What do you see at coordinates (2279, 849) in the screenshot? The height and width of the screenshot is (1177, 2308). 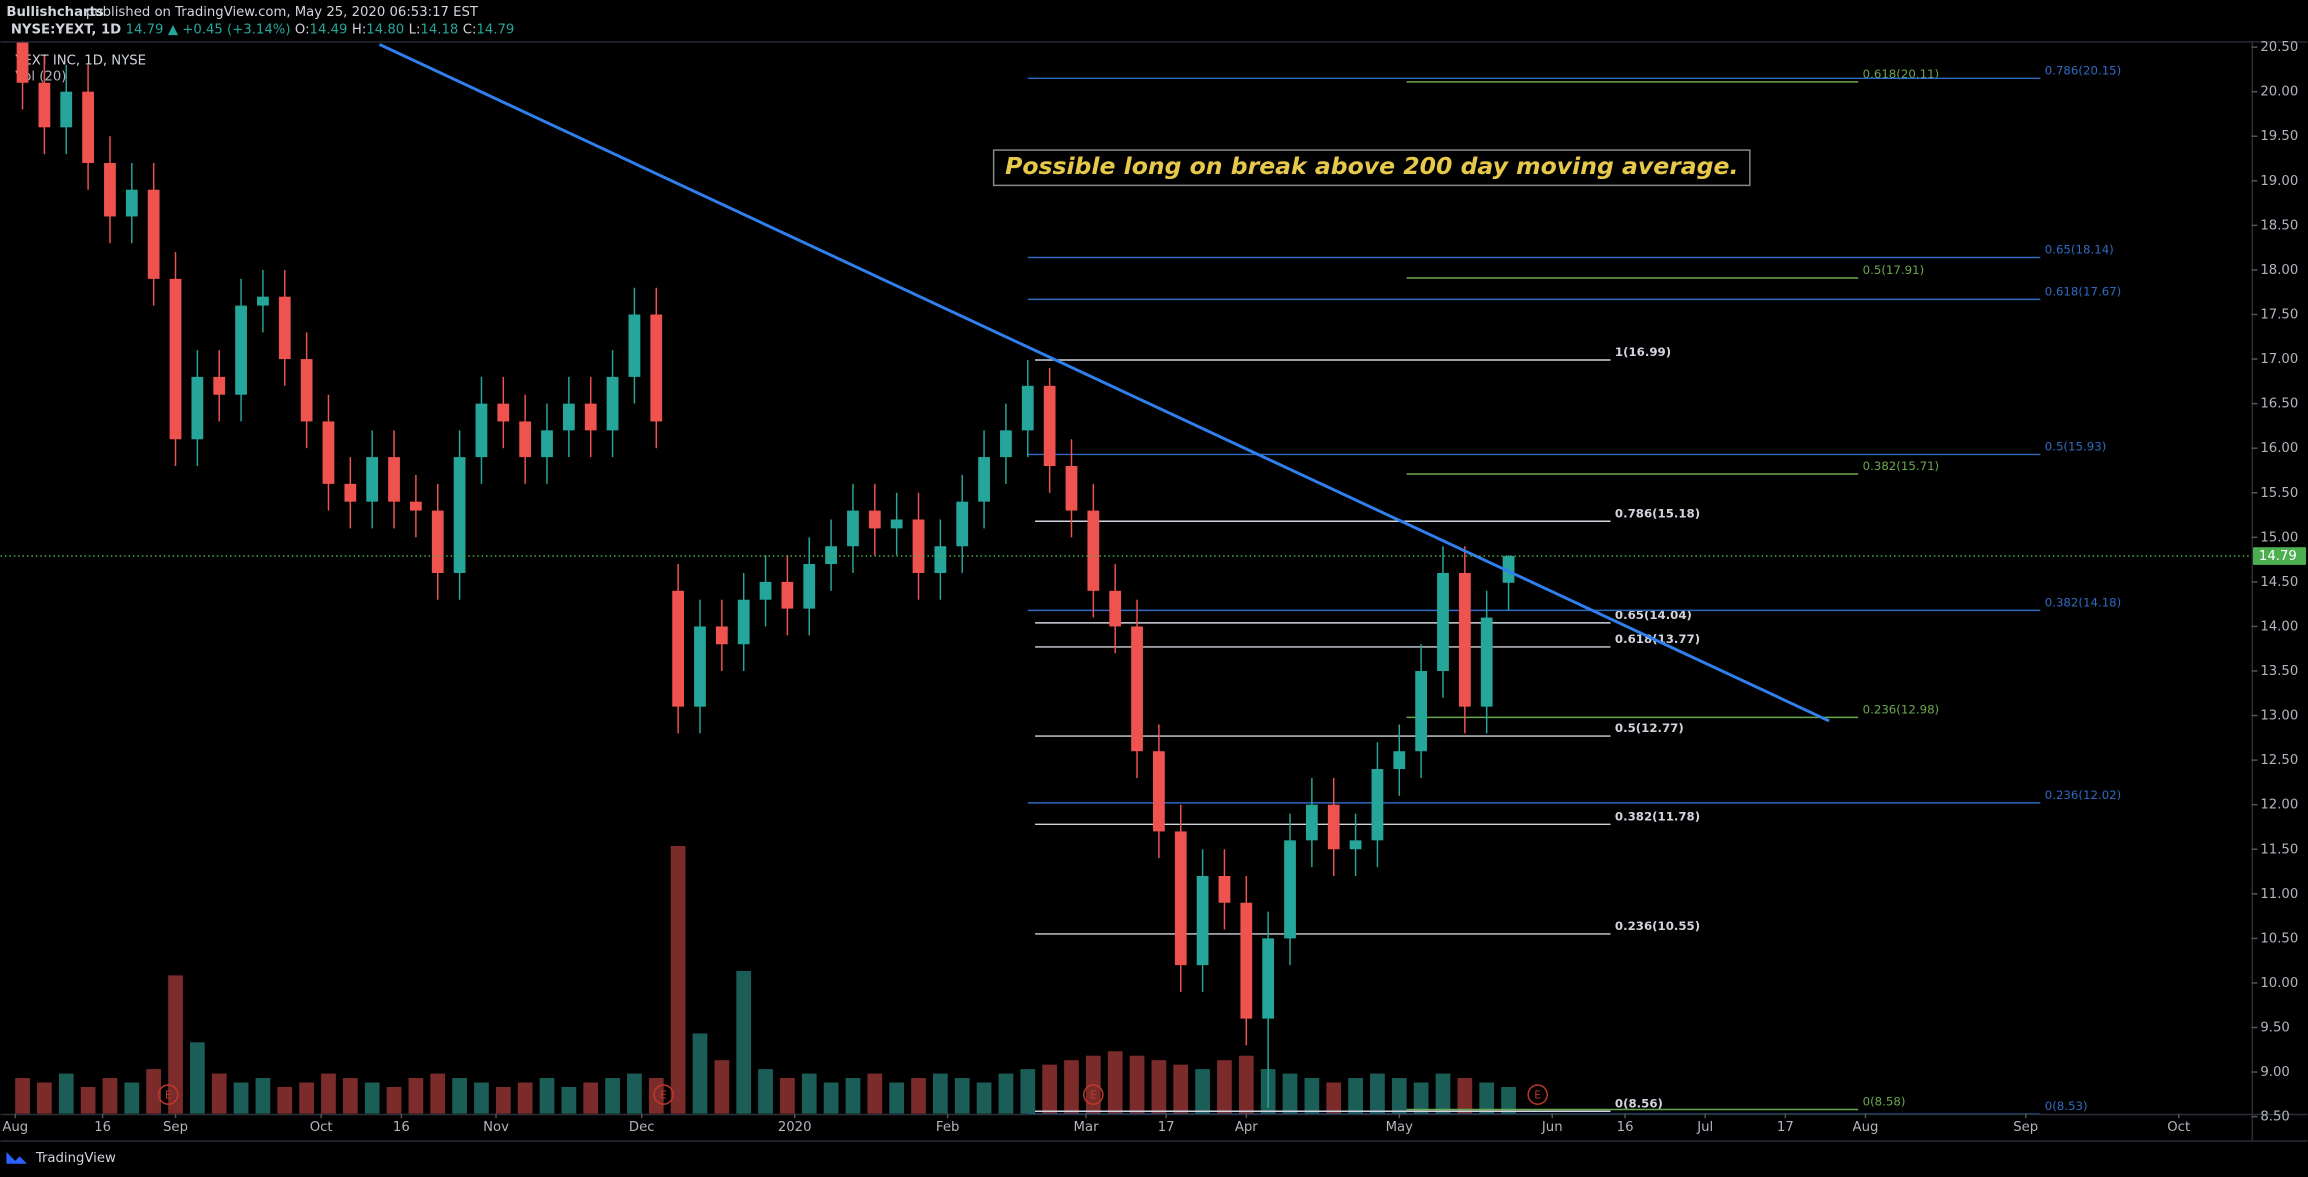 I see `y-tick-label: 11.50` at bounding box center [2279, 849].